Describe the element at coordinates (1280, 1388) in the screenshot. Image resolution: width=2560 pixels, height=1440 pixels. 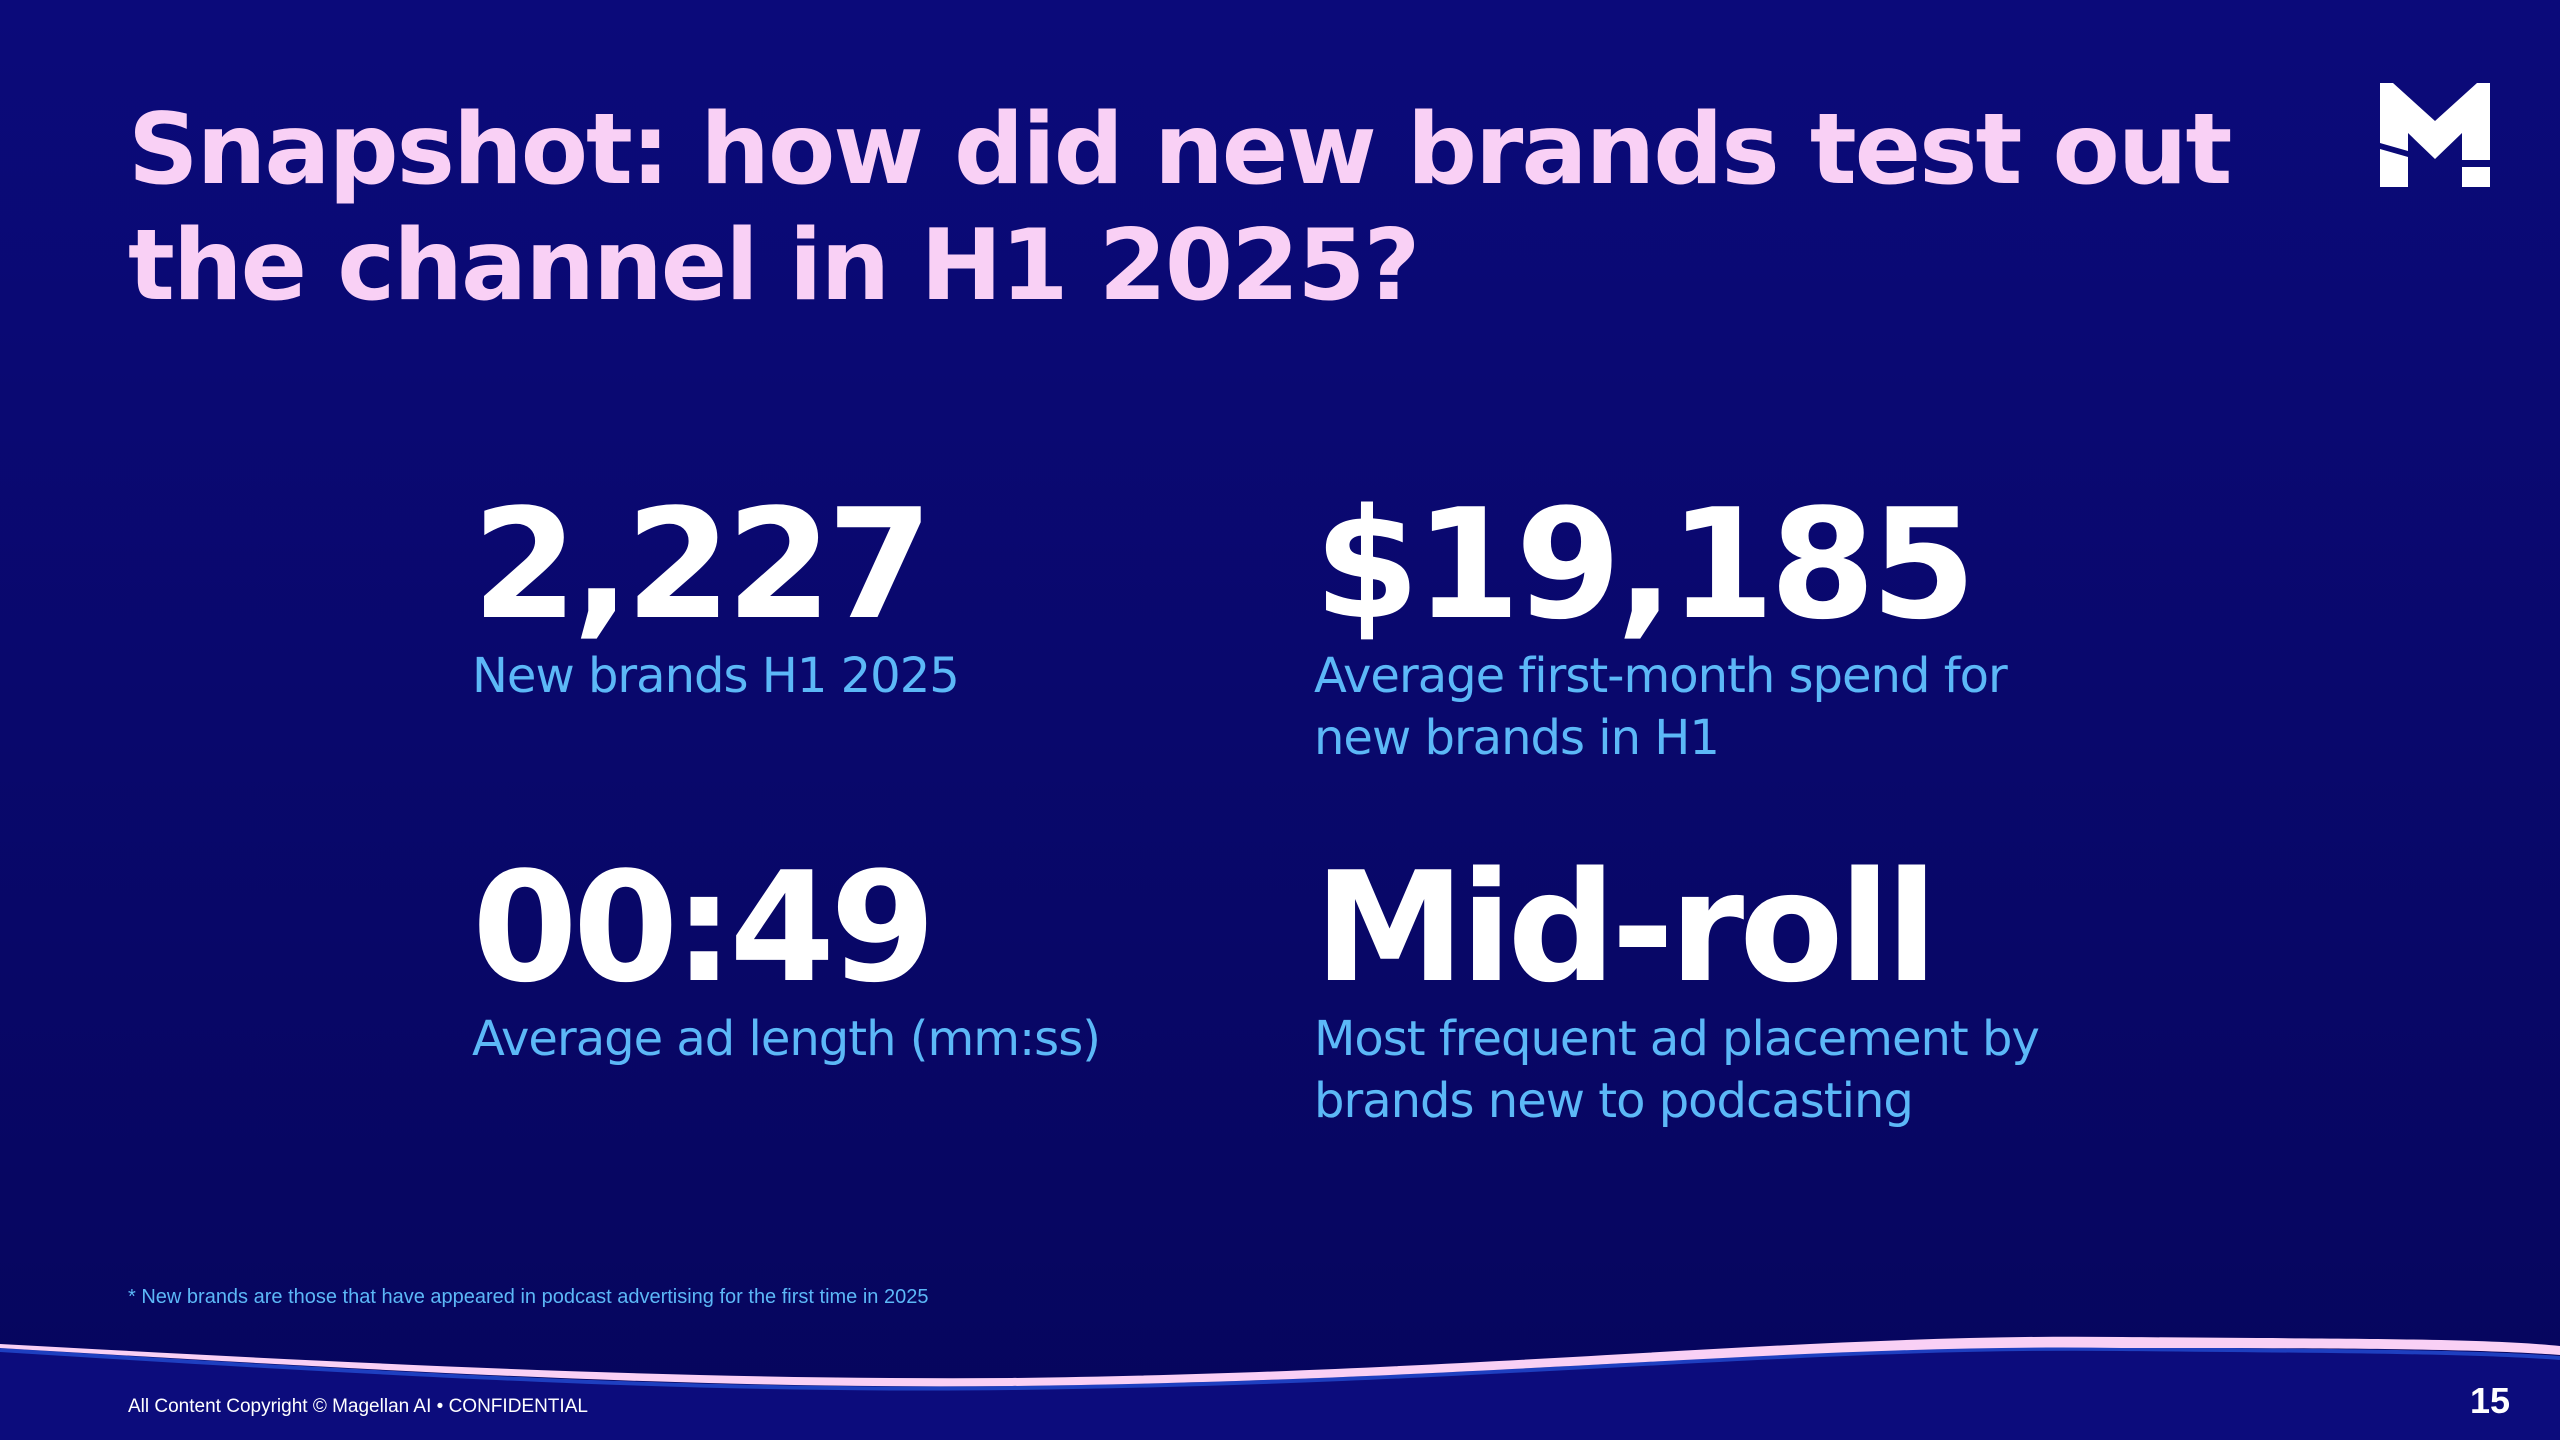
I see `decorative-wave` at that location.